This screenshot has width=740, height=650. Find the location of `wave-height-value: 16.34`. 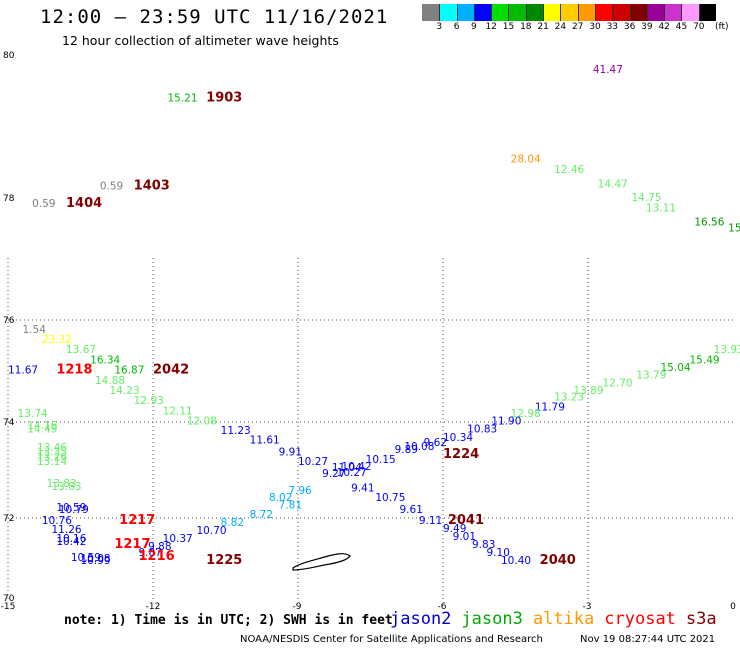

wave-height-value: 16.34 is located at coordinates (105, 360).